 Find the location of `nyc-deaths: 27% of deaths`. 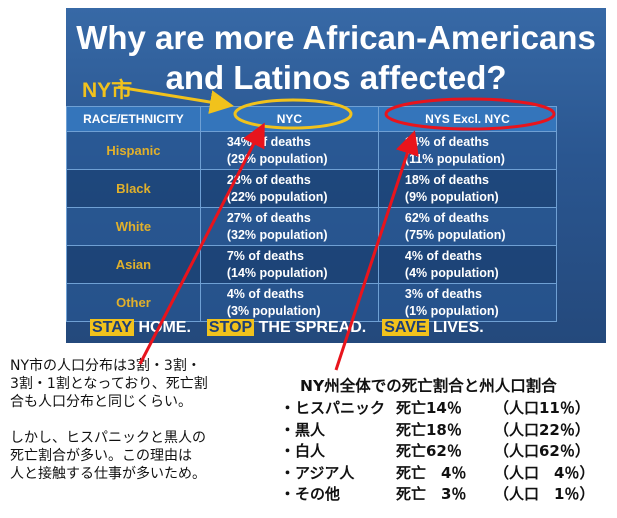

nyc-deaths: 27% of deaths is located at coordinates (268, 217).